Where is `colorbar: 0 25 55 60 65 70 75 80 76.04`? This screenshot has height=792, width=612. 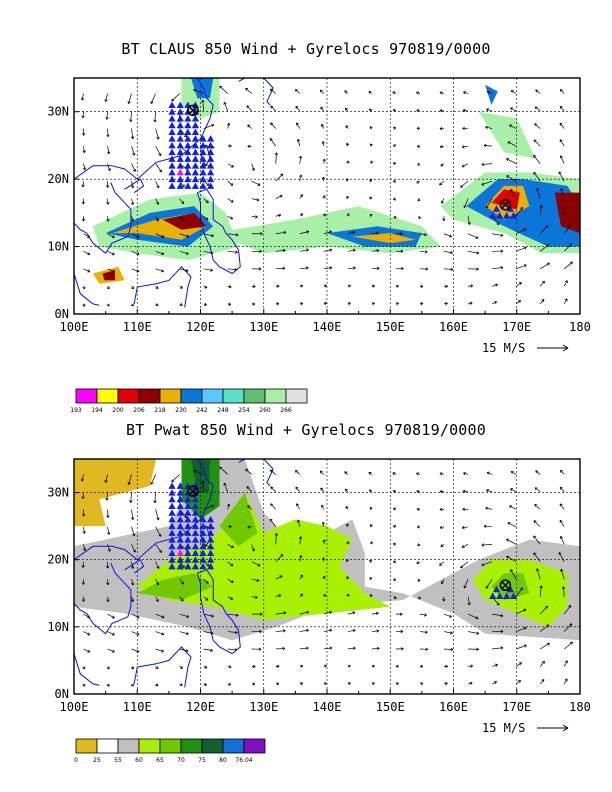 colorbar: 0 25 55 60 65 70 75 80 76.04 is located at coordinates (170, 751).